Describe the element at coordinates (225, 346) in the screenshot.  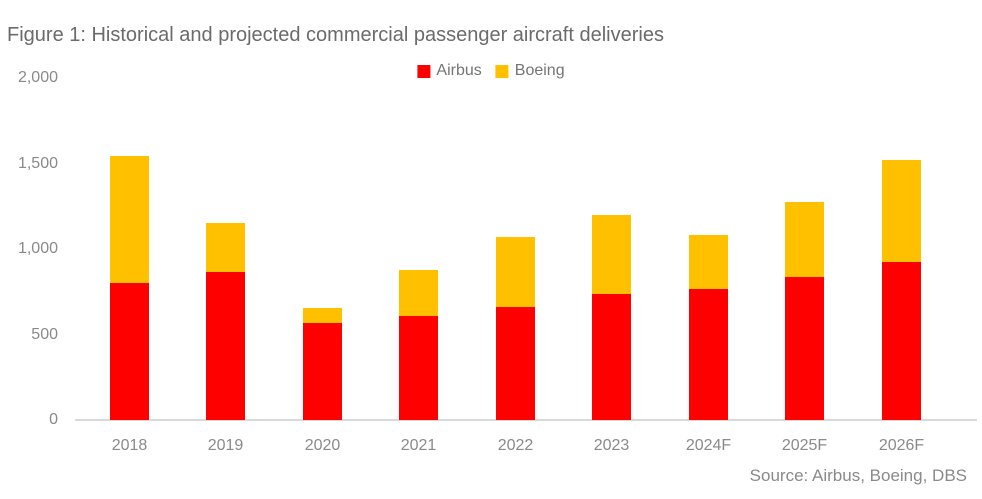
I see `bar-2019-airbus-segment` at that location.